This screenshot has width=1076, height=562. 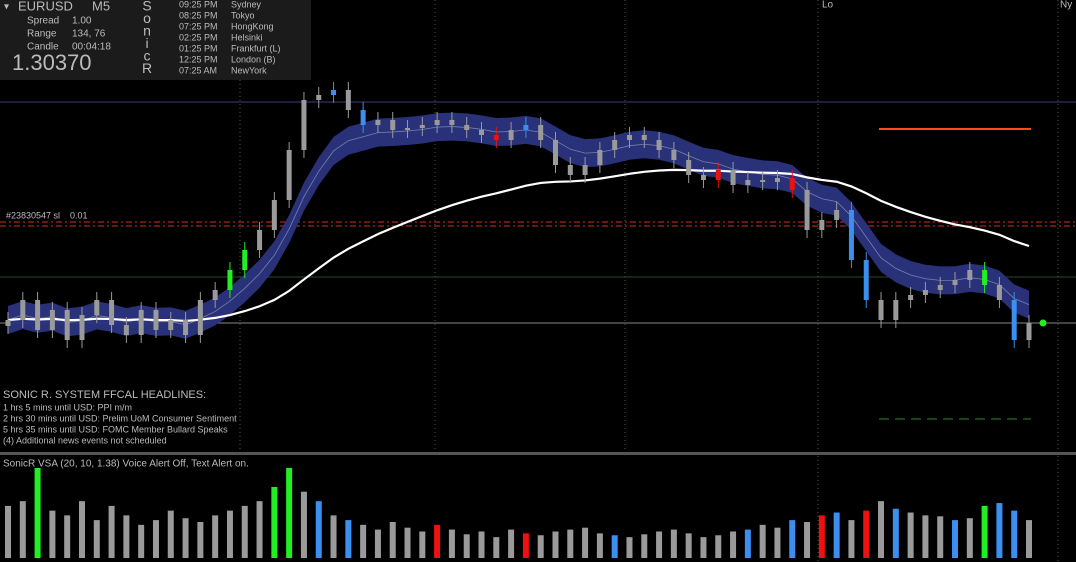 What do you see at coordinates (252, 26) in the screenshot?
I see `session-name: HongKong` at bounding box center [252, 26].